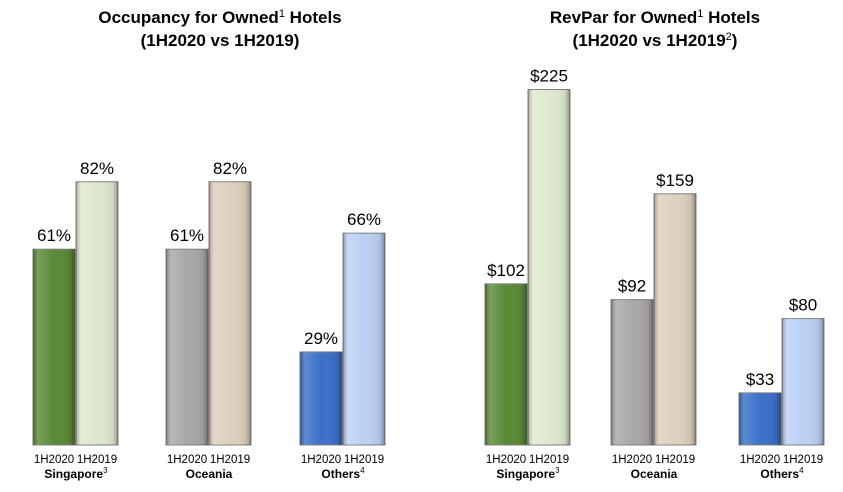 This screenshot has width=843, height=492. Describe the element at coordinates (97, 168) in the screenshot. I see `occupancy-value-label-singapore-1h2019: 82%` at that location.